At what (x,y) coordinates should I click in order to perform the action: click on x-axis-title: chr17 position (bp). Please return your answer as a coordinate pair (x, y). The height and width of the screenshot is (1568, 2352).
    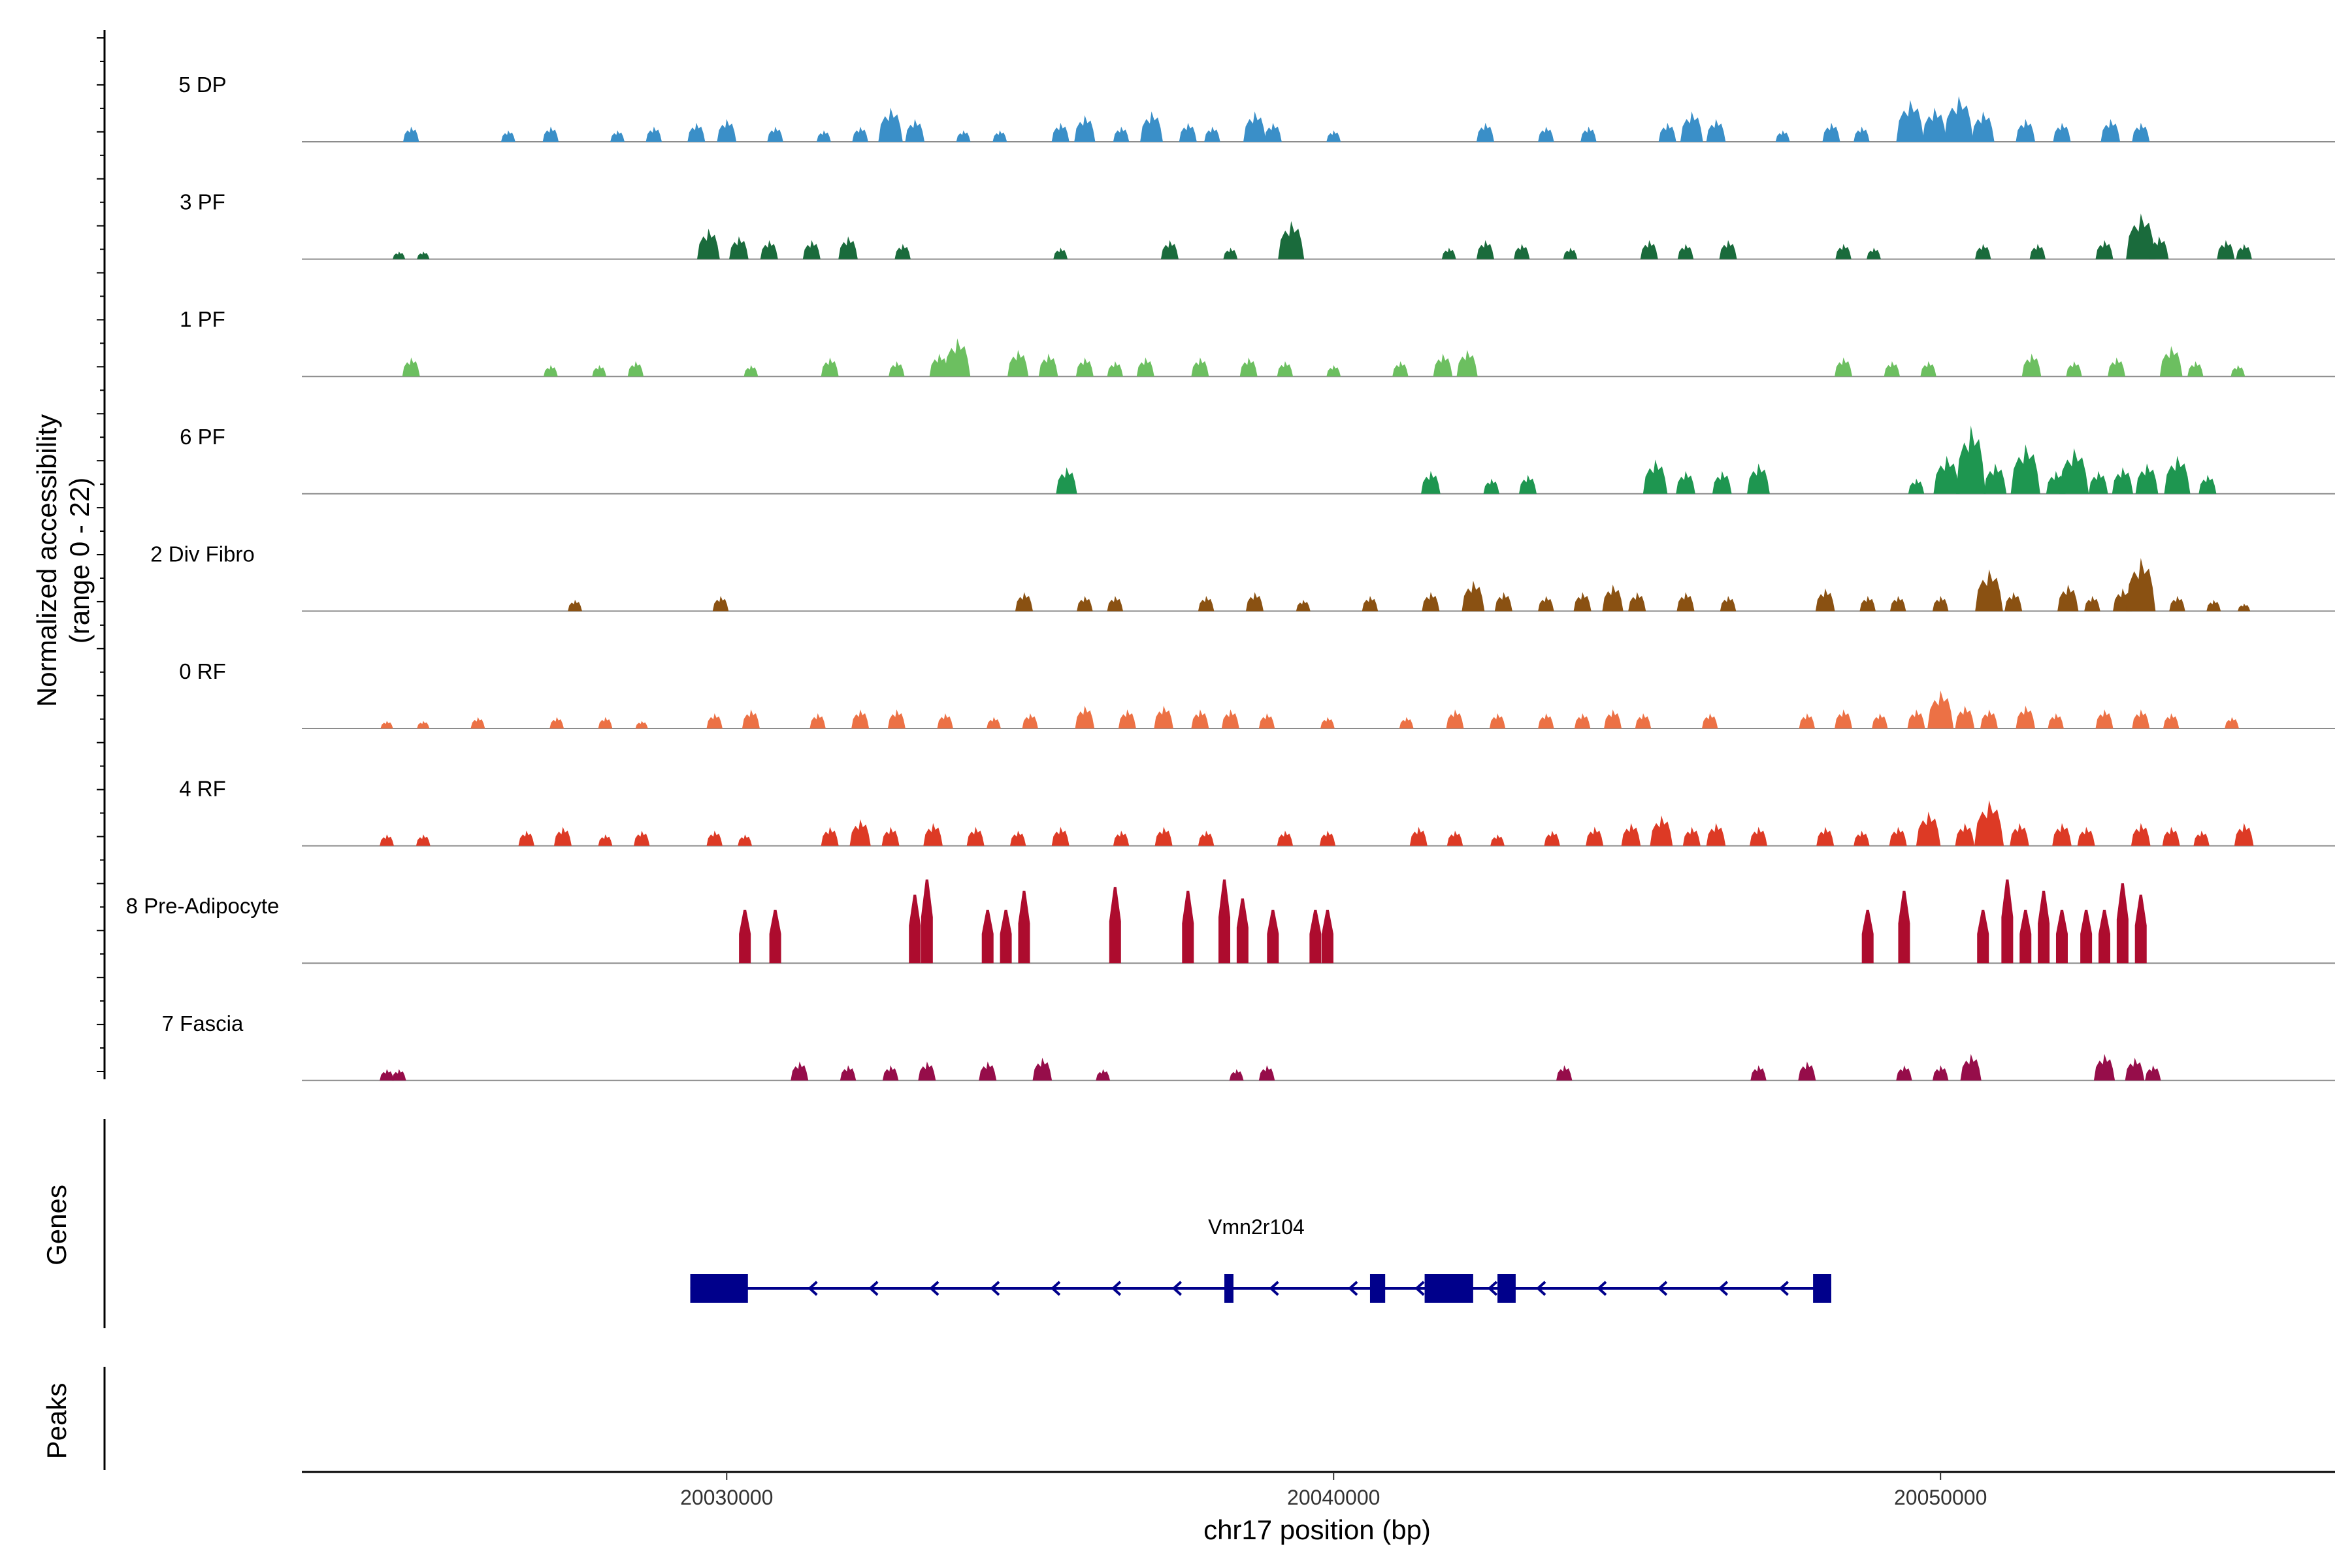
    Looking at the image, I should click on (1317, 1529).